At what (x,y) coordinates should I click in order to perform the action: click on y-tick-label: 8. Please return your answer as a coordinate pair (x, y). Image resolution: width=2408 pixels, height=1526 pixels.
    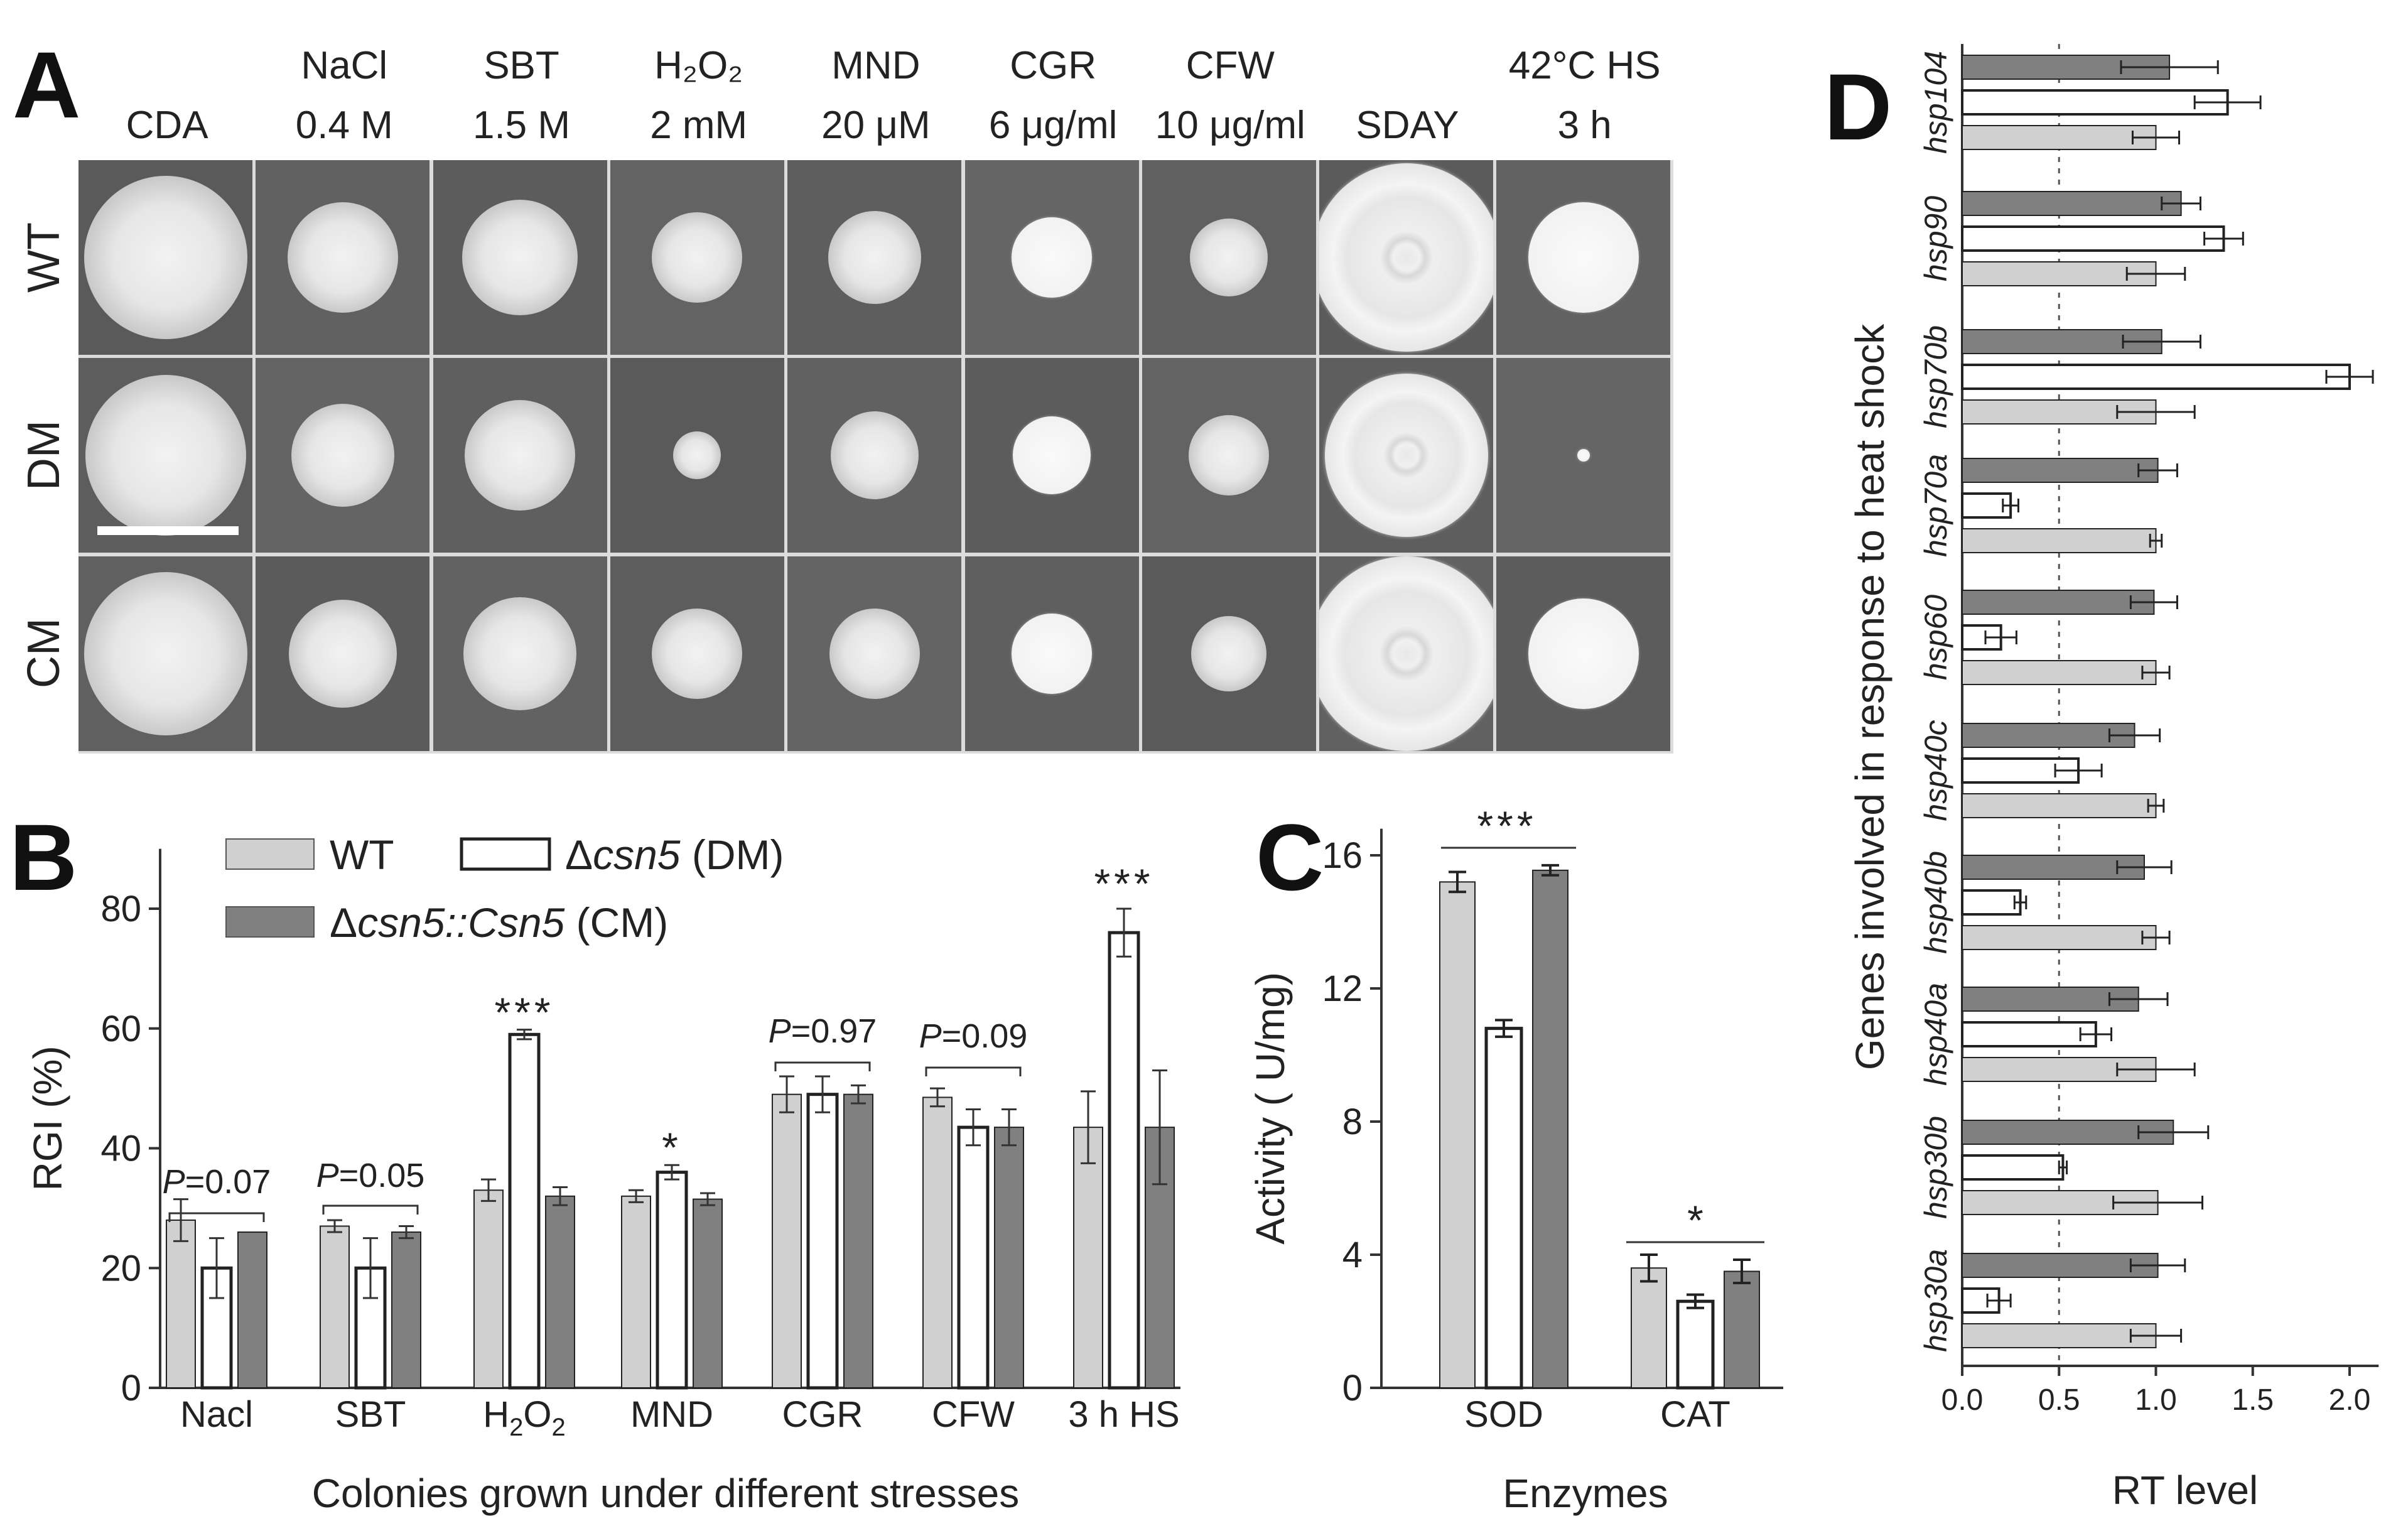
    Looking at the image, I should click on (1352, 1121).